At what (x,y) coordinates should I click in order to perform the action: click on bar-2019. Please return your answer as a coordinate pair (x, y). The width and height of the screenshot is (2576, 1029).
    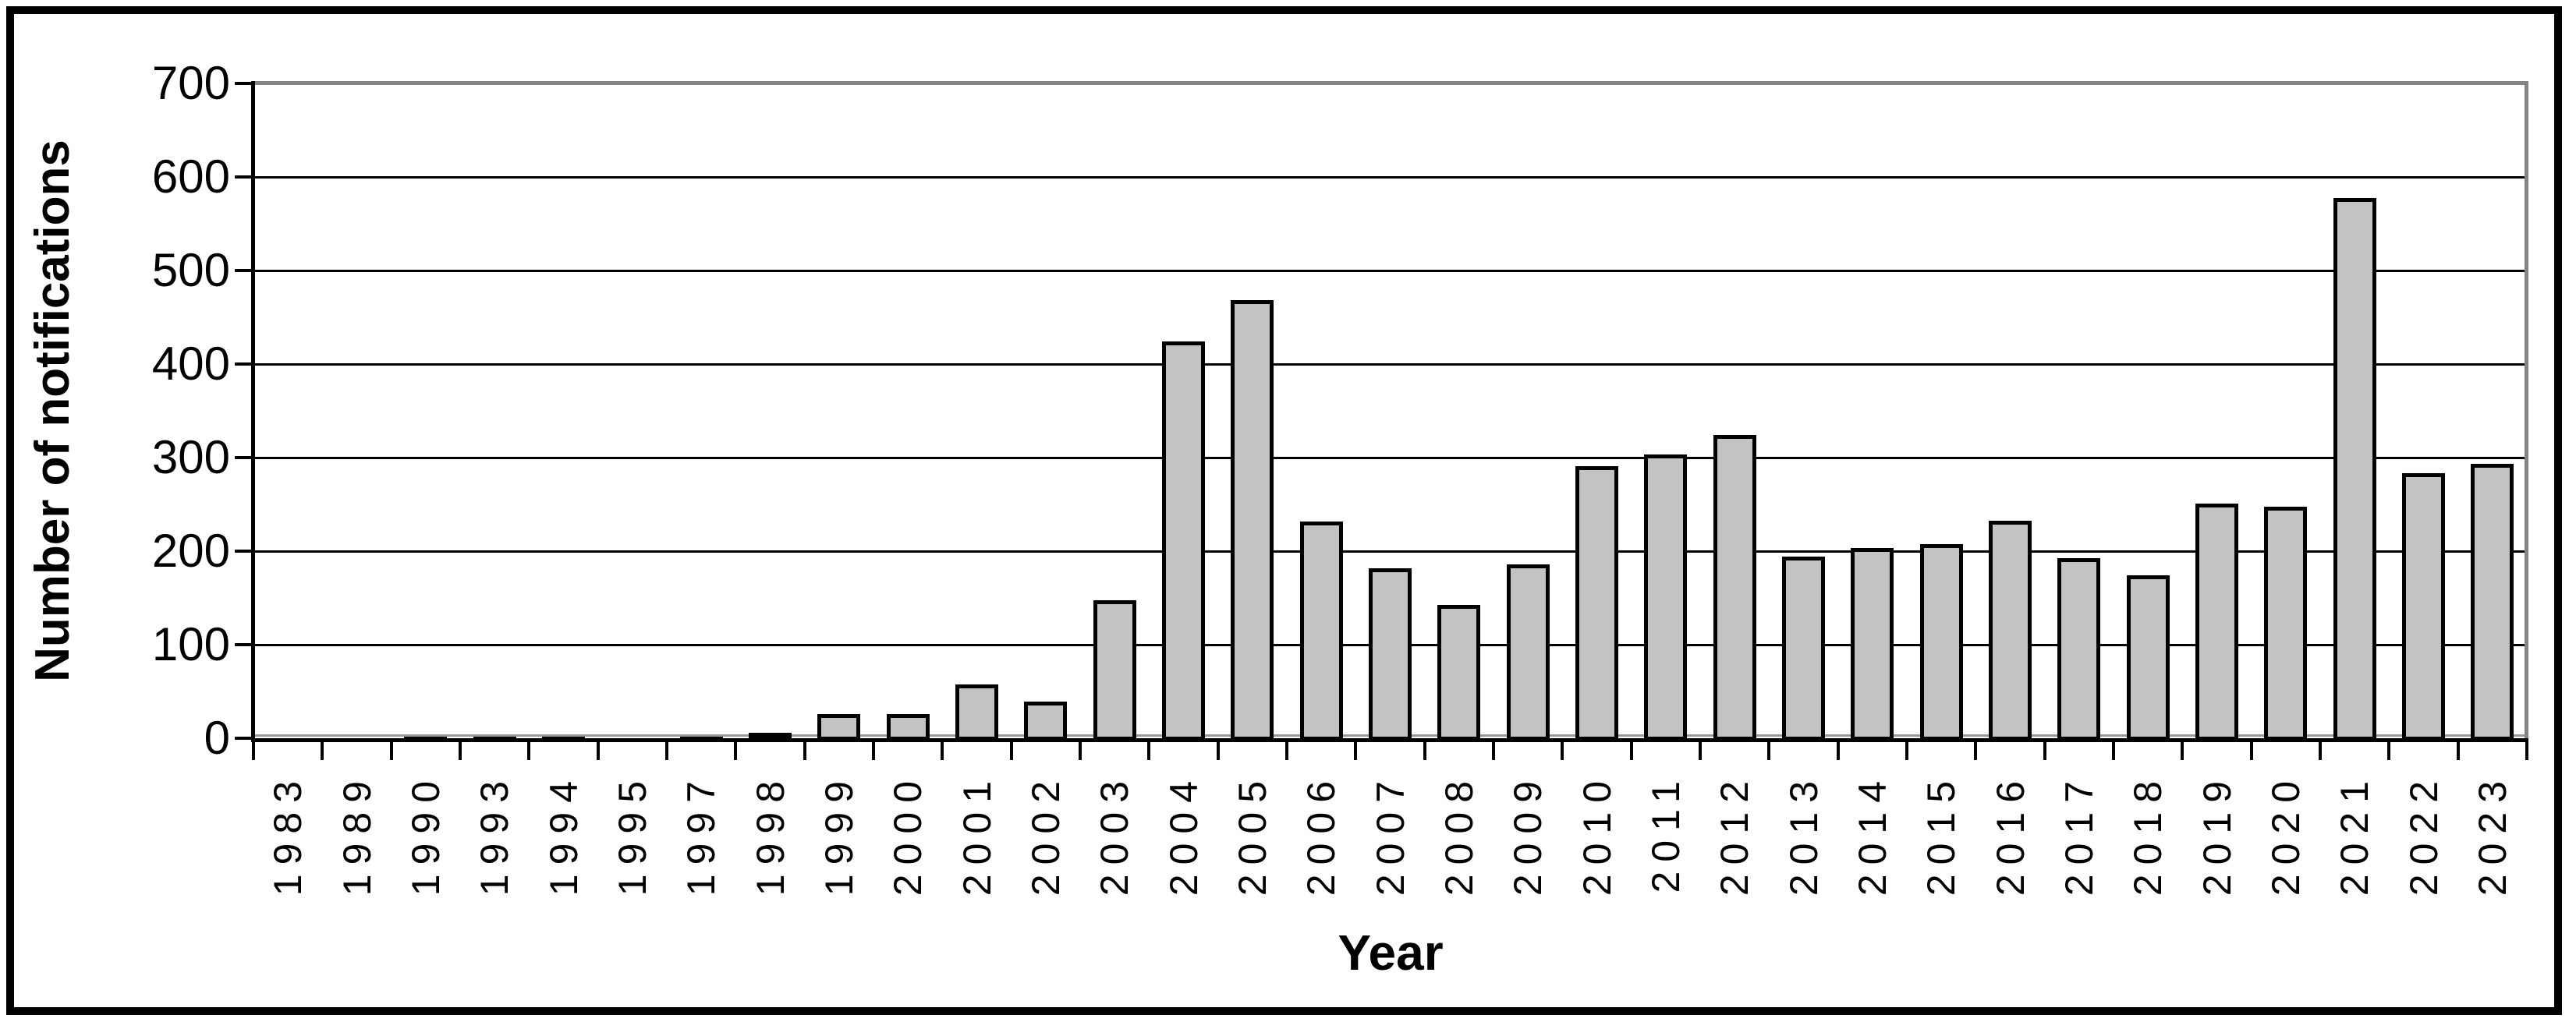
    Looking at the image, I should click on (2216, 622).